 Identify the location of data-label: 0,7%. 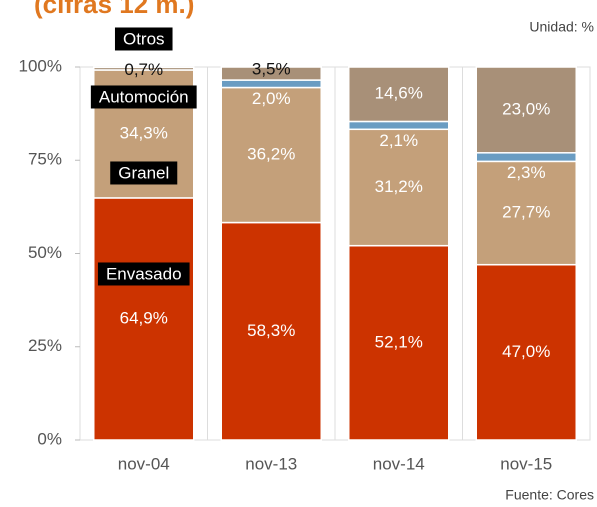
(143, 69).